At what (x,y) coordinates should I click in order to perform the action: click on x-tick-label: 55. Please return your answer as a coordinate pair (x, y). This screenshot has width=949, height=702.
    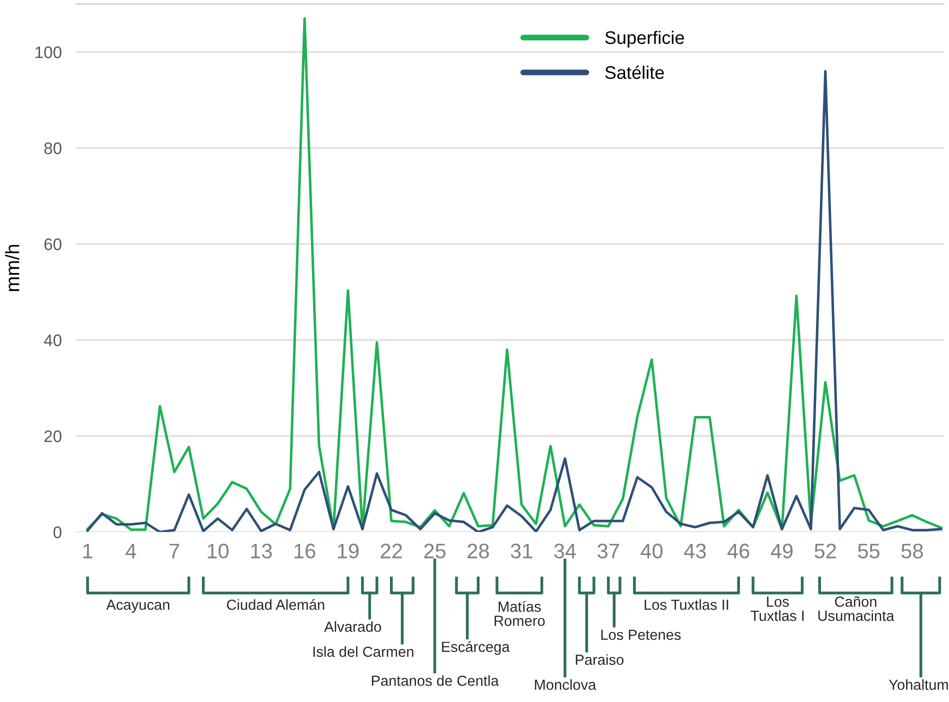
    Looking at the image, I should click on (869, 551).